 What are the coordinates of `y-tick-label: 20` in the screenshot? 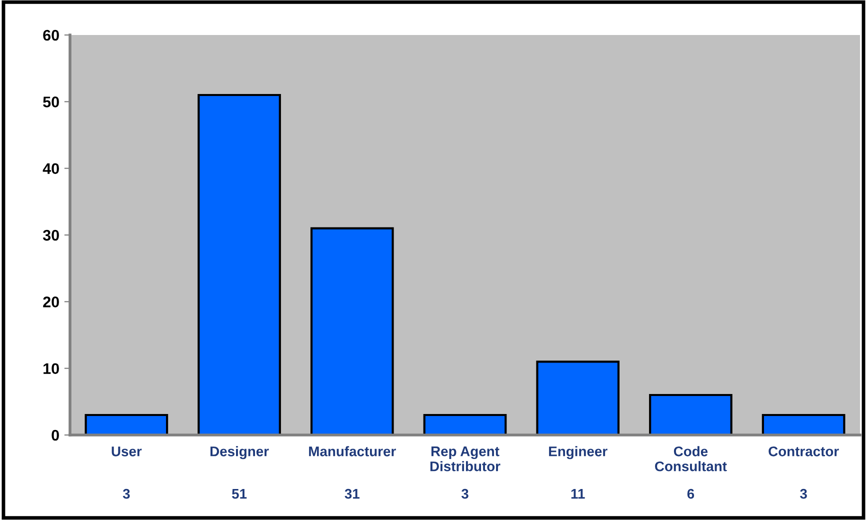 It's located at (51, 302).